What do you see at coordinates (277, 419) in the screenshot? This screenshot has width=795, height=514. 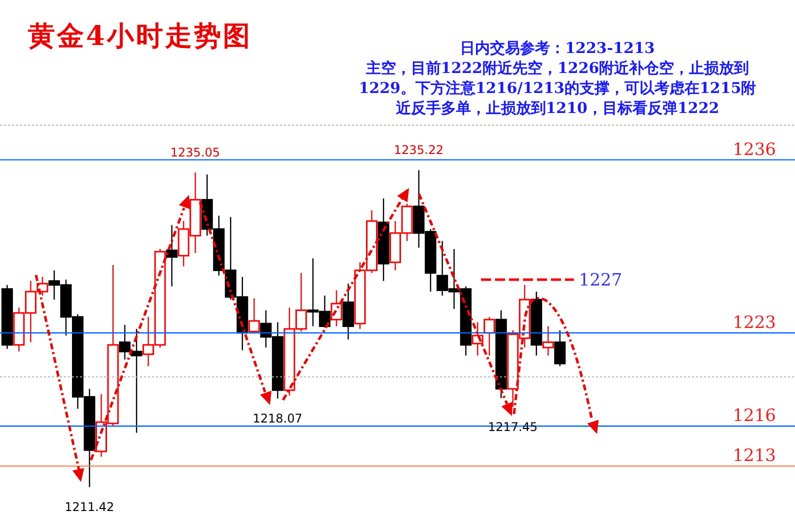 I see `annotation: 1218.07` at bounding box center [277, 419].